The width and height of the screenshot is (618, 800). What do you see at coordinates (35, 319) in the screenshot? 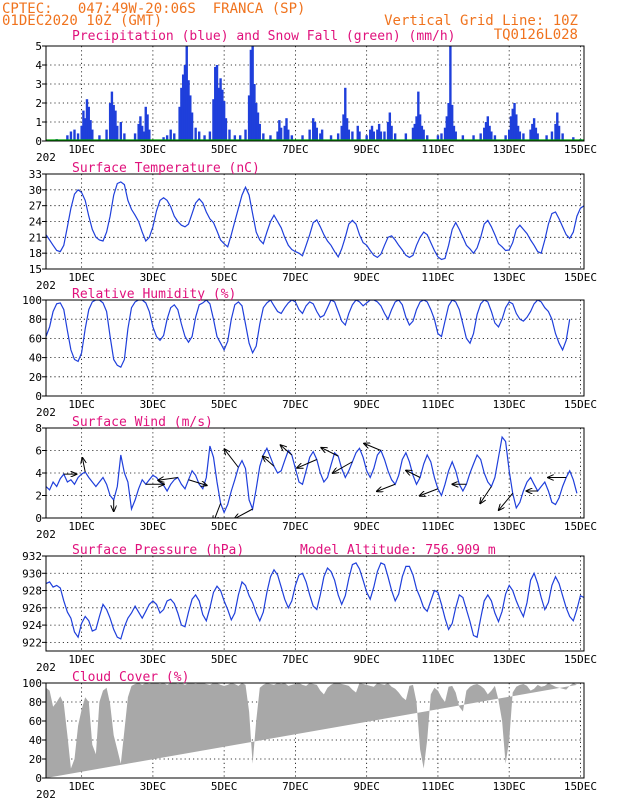
I see `y-tick-label: 80` at bounding box center [35, 319].